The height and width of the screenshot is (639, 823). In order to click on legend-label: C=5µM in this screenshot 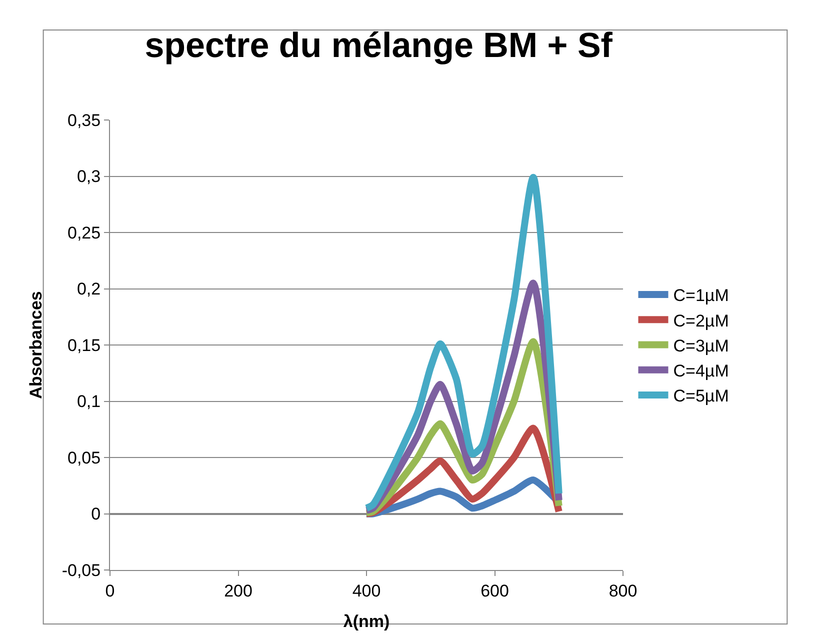, I will do `click(701, 396)`.